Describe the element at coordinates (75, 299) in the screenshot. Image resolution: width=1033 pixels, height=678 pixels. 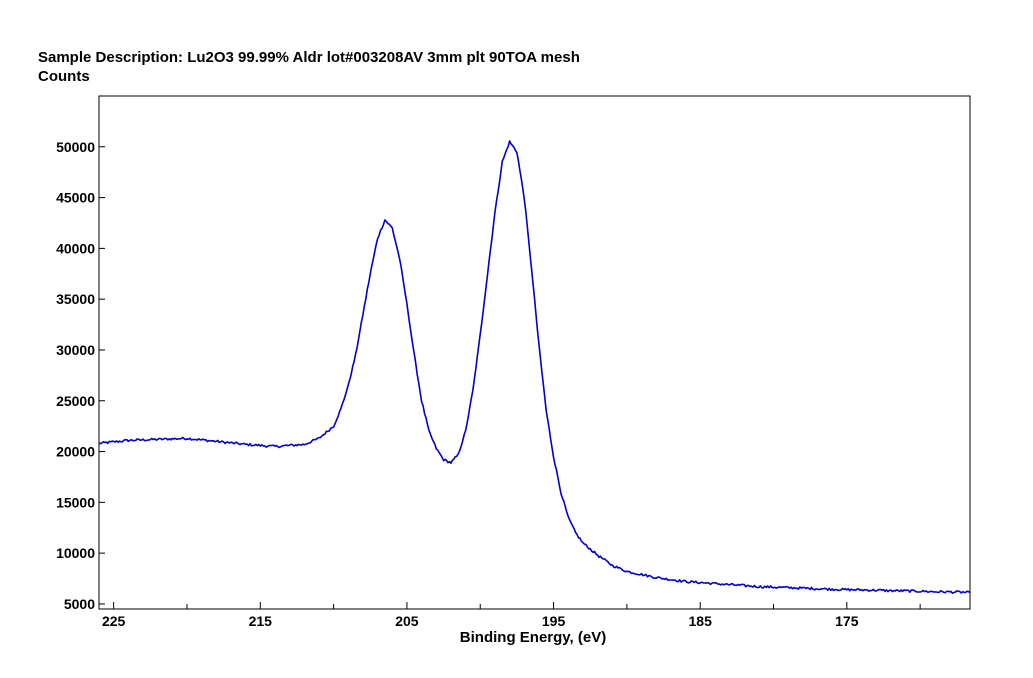
I see `y-tick-label: 35000` at that location.